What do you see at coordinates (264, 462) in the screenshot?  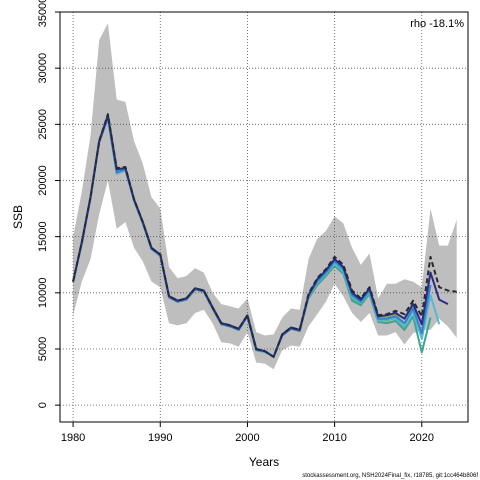 I see `x-axis-title: Years` at bounding box center [264, 462].